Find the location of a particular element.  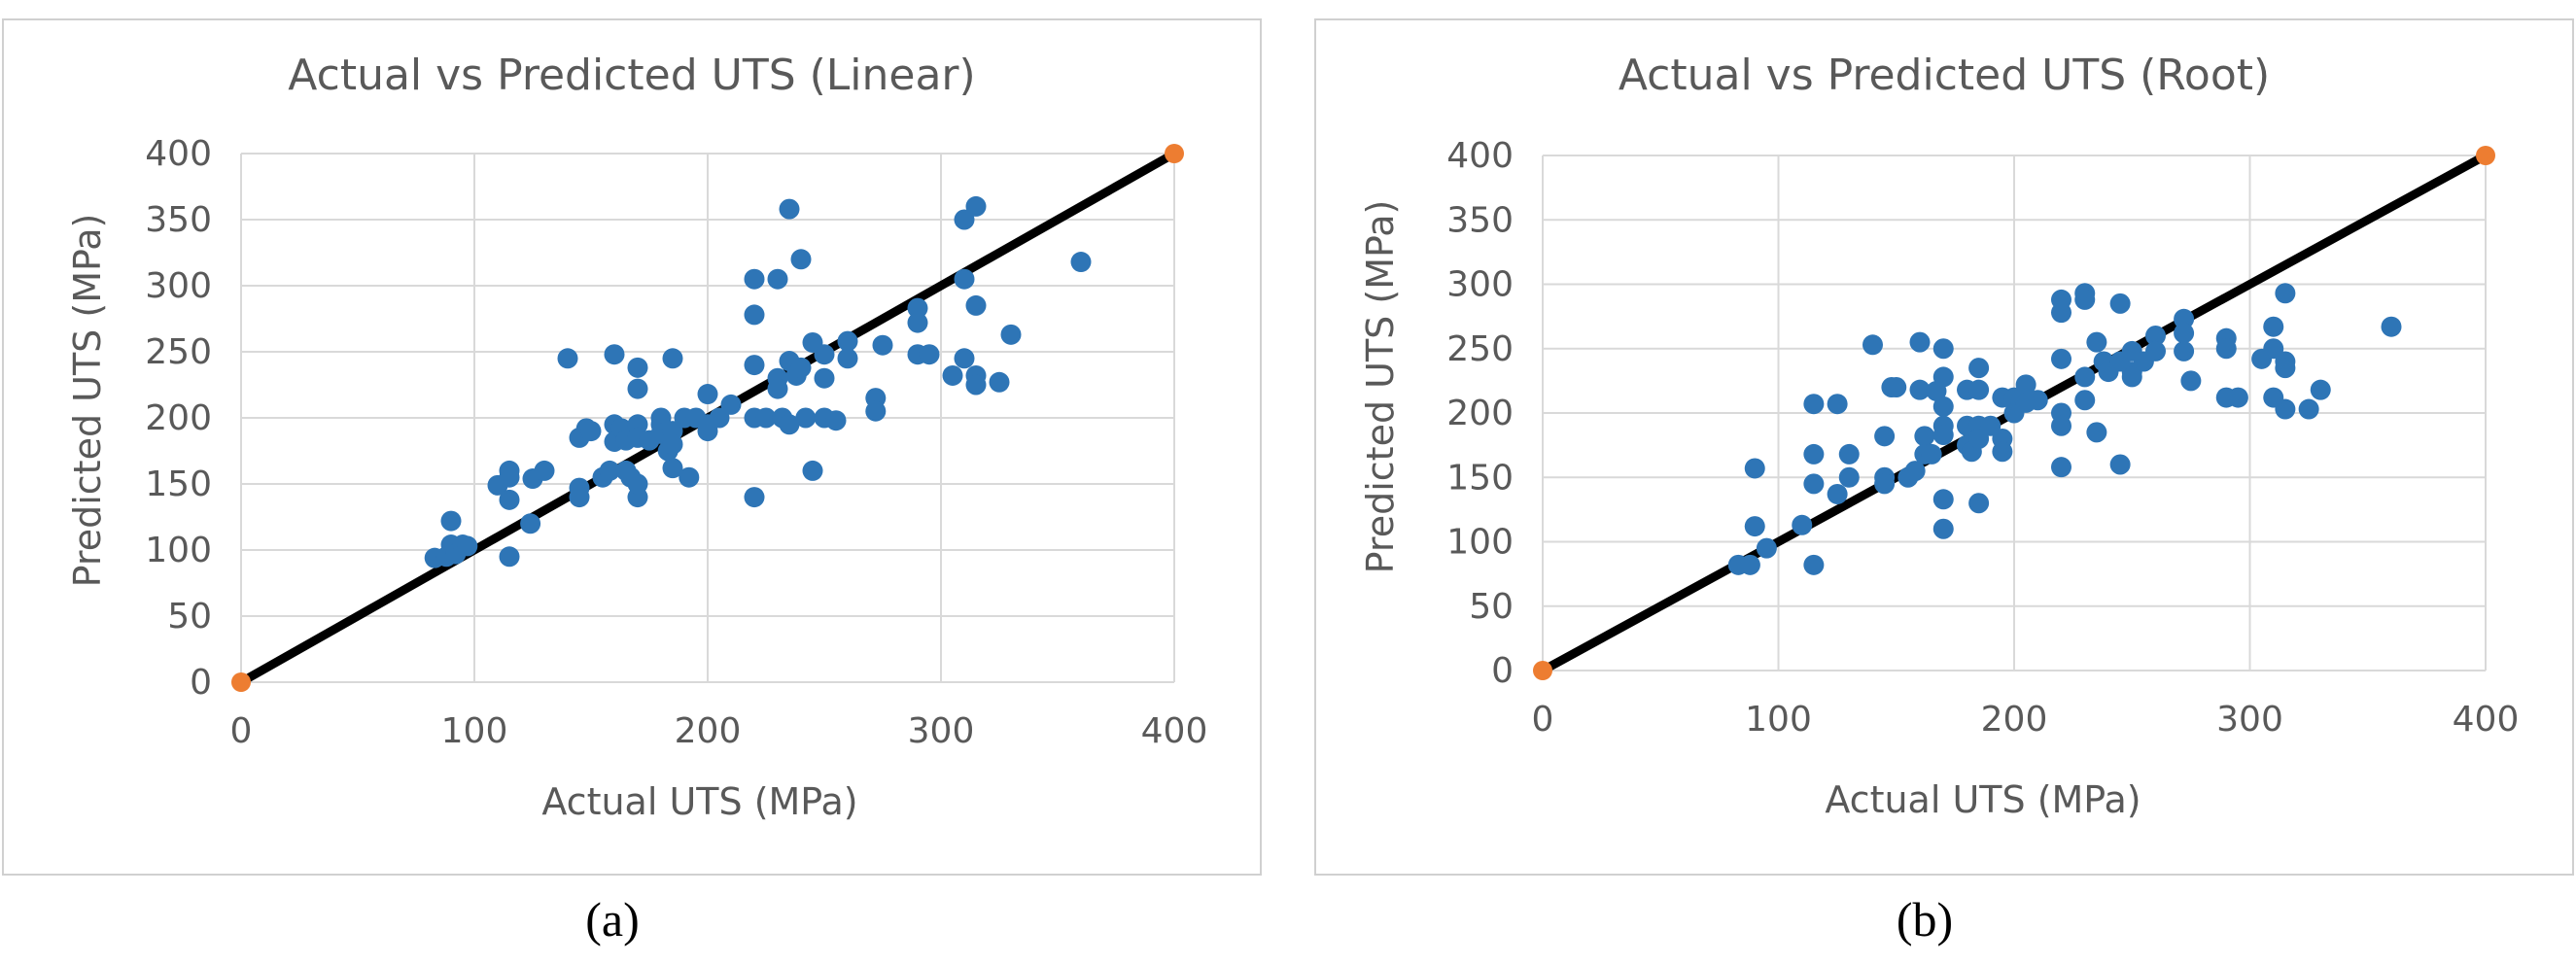

chart-b-ytick-400: 400 is located at coordinates (1480, 156).